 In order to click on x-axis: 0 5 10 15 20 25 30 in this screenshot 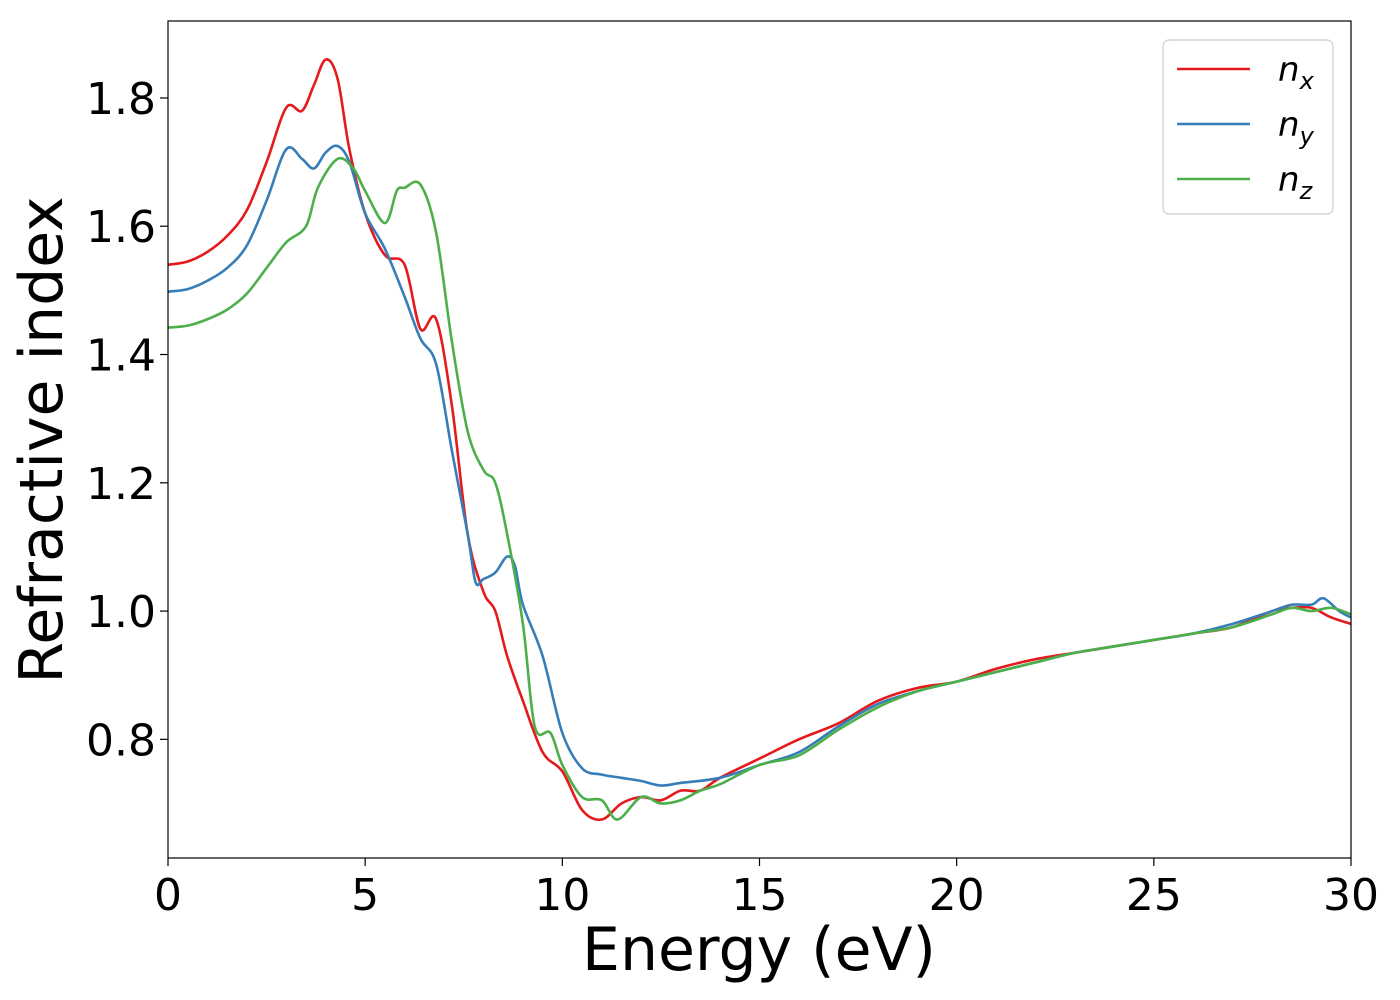, I will do `click(766, 889)`.